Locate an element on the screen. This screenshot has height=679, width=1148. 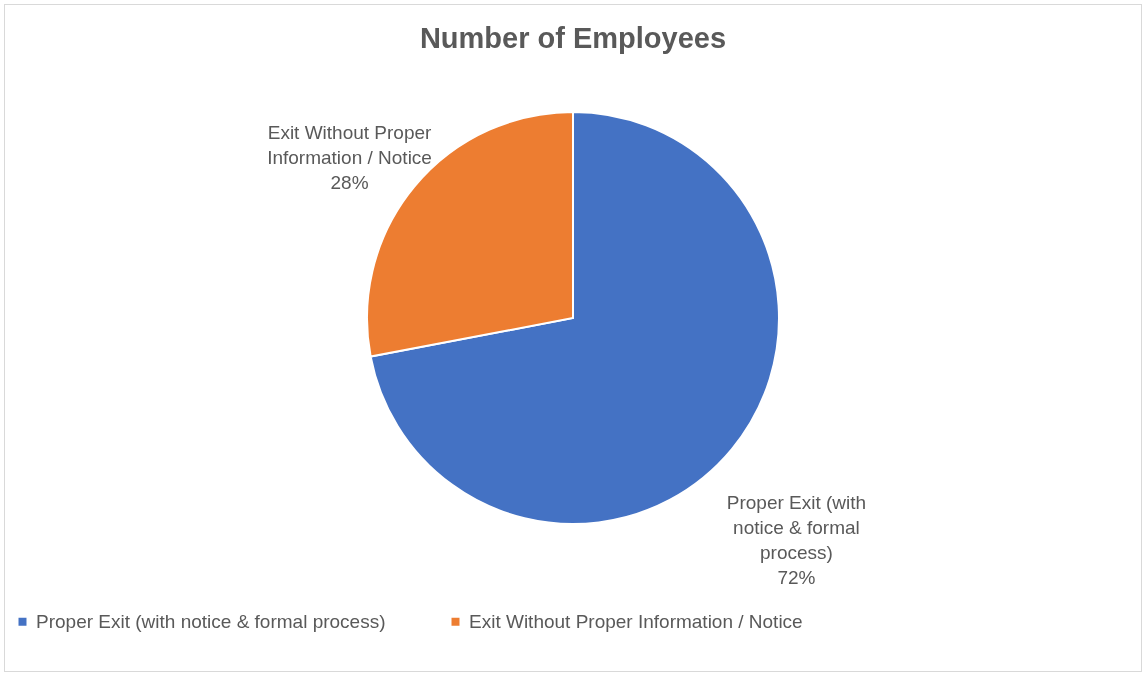
legend-label: Exit Without Proper Information / Notice is located at coordinates (636, 621).